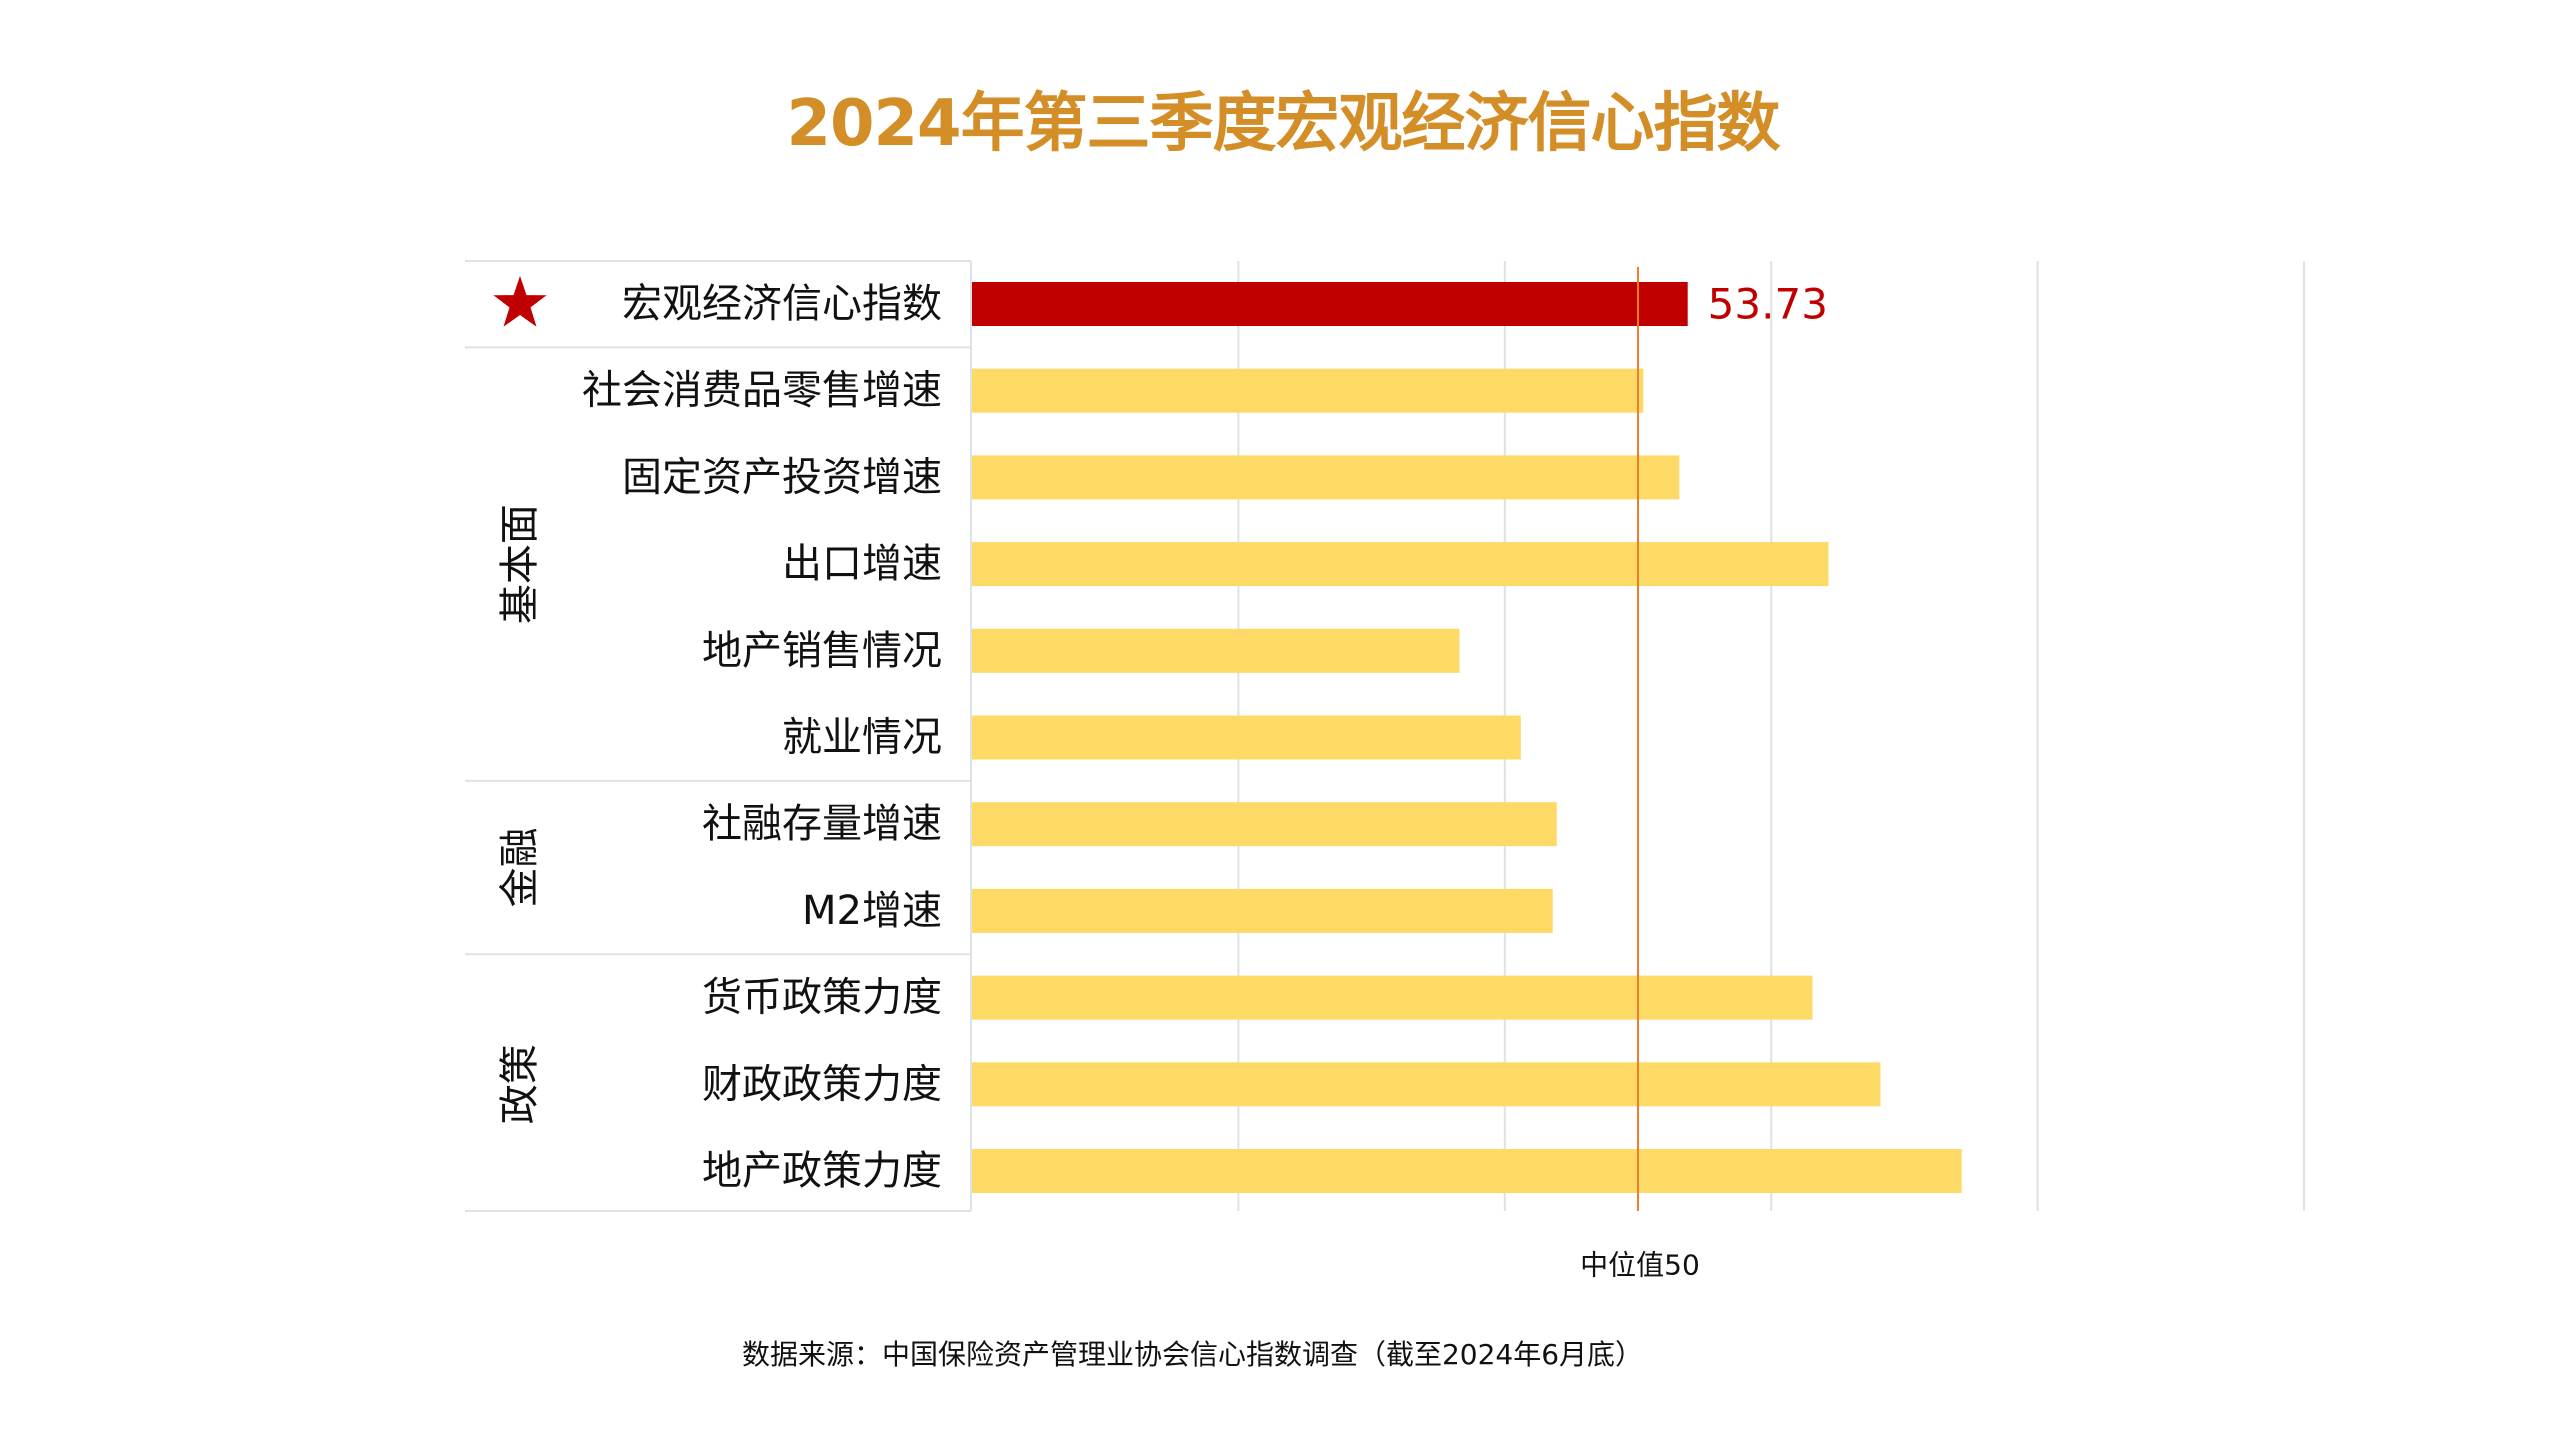 This screenshot has height=1440, width=2560. Describe the element at coordinates (520, 301) in the screenshot. I see `star-icon` at that location.